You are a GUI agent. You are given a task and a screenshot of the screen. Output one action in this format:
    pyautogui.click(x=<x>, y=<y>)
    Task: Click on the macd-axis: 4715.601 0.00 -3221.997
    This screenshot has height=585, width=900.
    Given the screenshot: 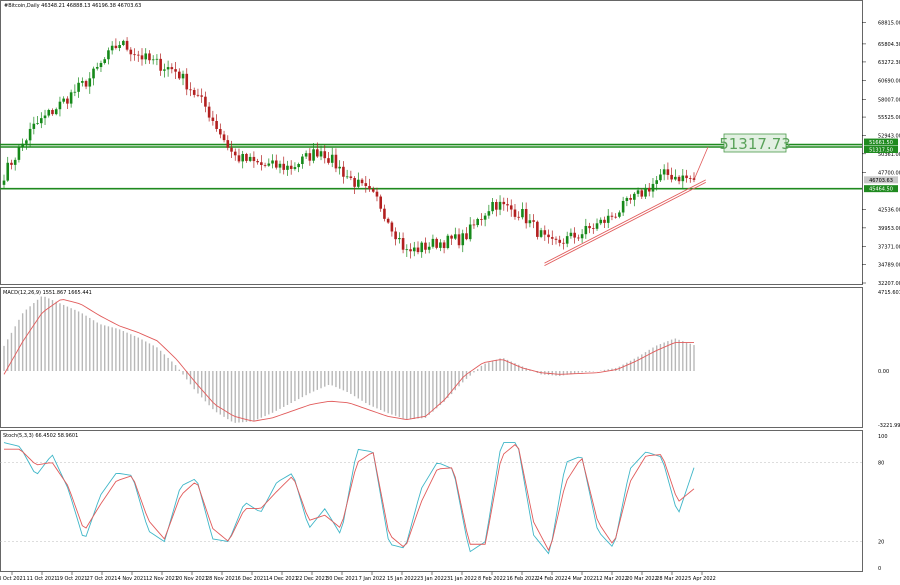 What is the action you would take?
    pyautogui.click(x=889, y=359)
    